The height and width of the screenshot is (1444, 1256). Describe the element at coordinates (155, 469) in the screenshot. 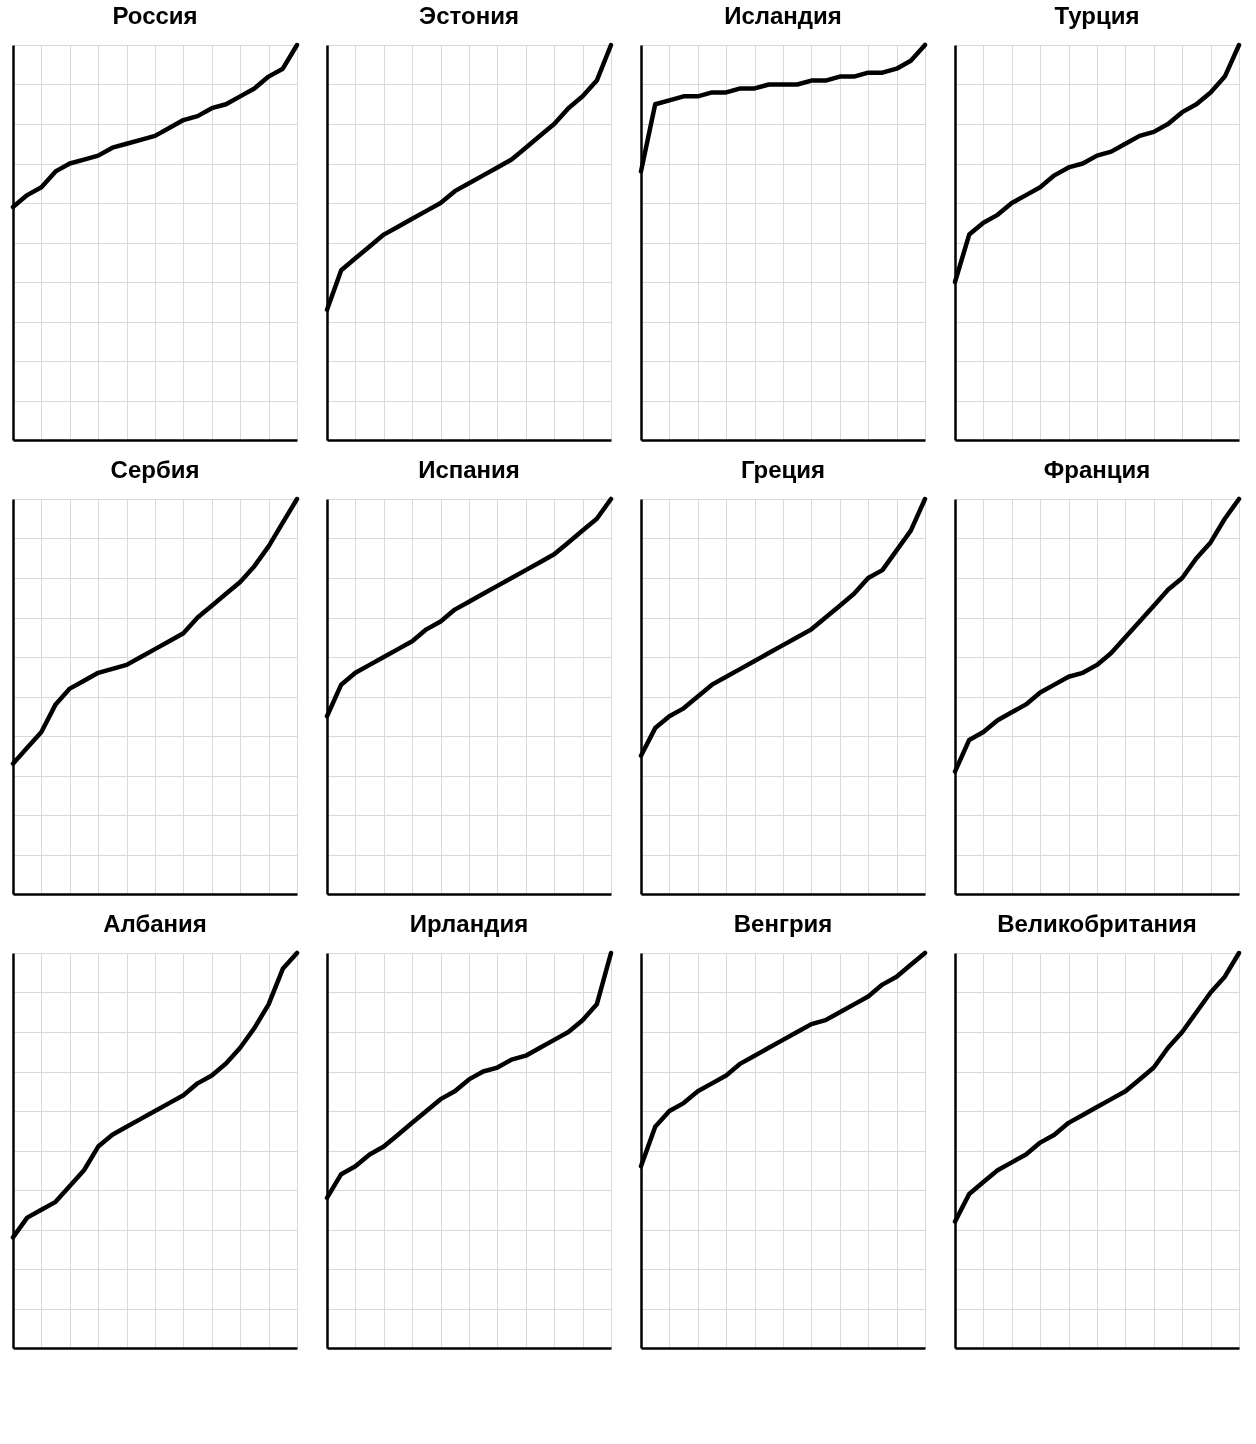

I see `chart-title: Сербия` at that location.